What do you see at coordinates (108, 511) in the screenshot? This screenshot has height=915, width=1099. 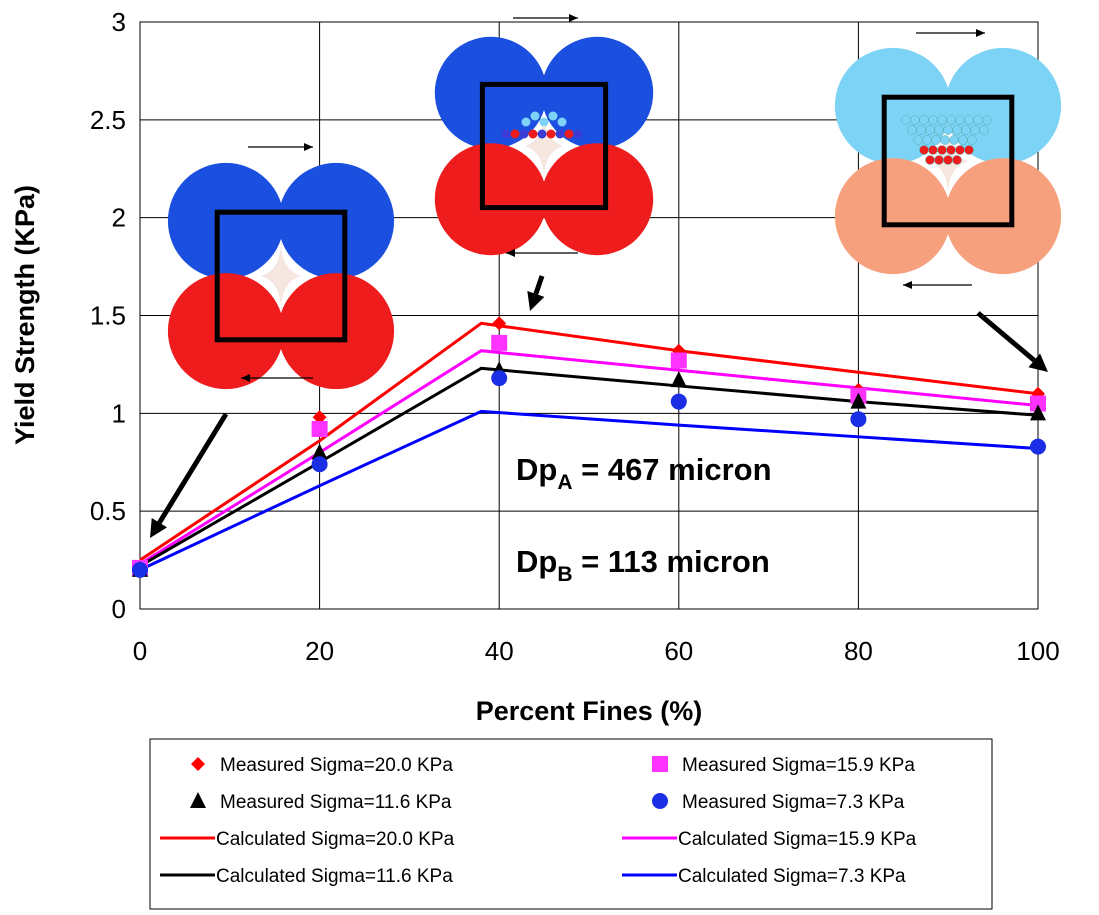 I see `y-tick-label: 0.5` at bounding box center [108, 511].